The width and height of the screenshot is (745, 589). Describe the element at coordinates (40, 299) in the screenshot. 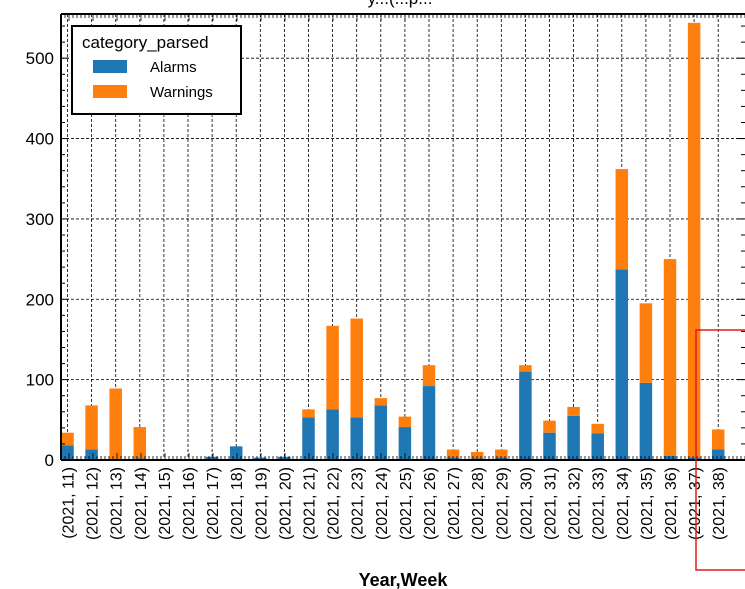

I see `y-tick-label: 200` at that location.